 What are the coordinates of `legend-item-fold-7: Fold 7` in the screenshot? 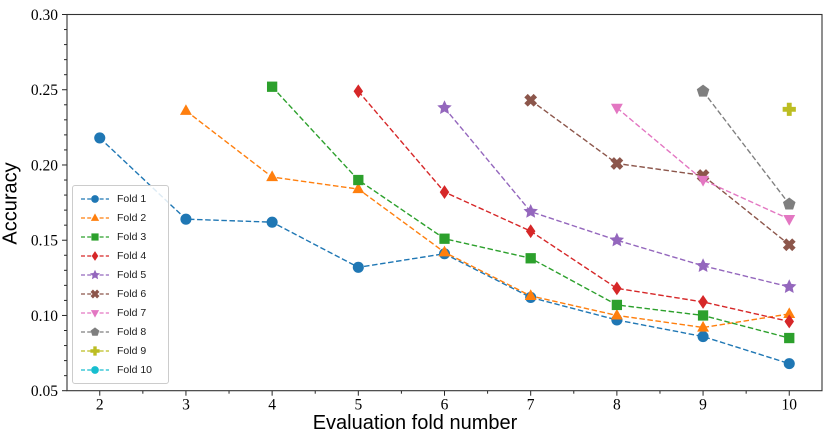 It's located at (120, 313).